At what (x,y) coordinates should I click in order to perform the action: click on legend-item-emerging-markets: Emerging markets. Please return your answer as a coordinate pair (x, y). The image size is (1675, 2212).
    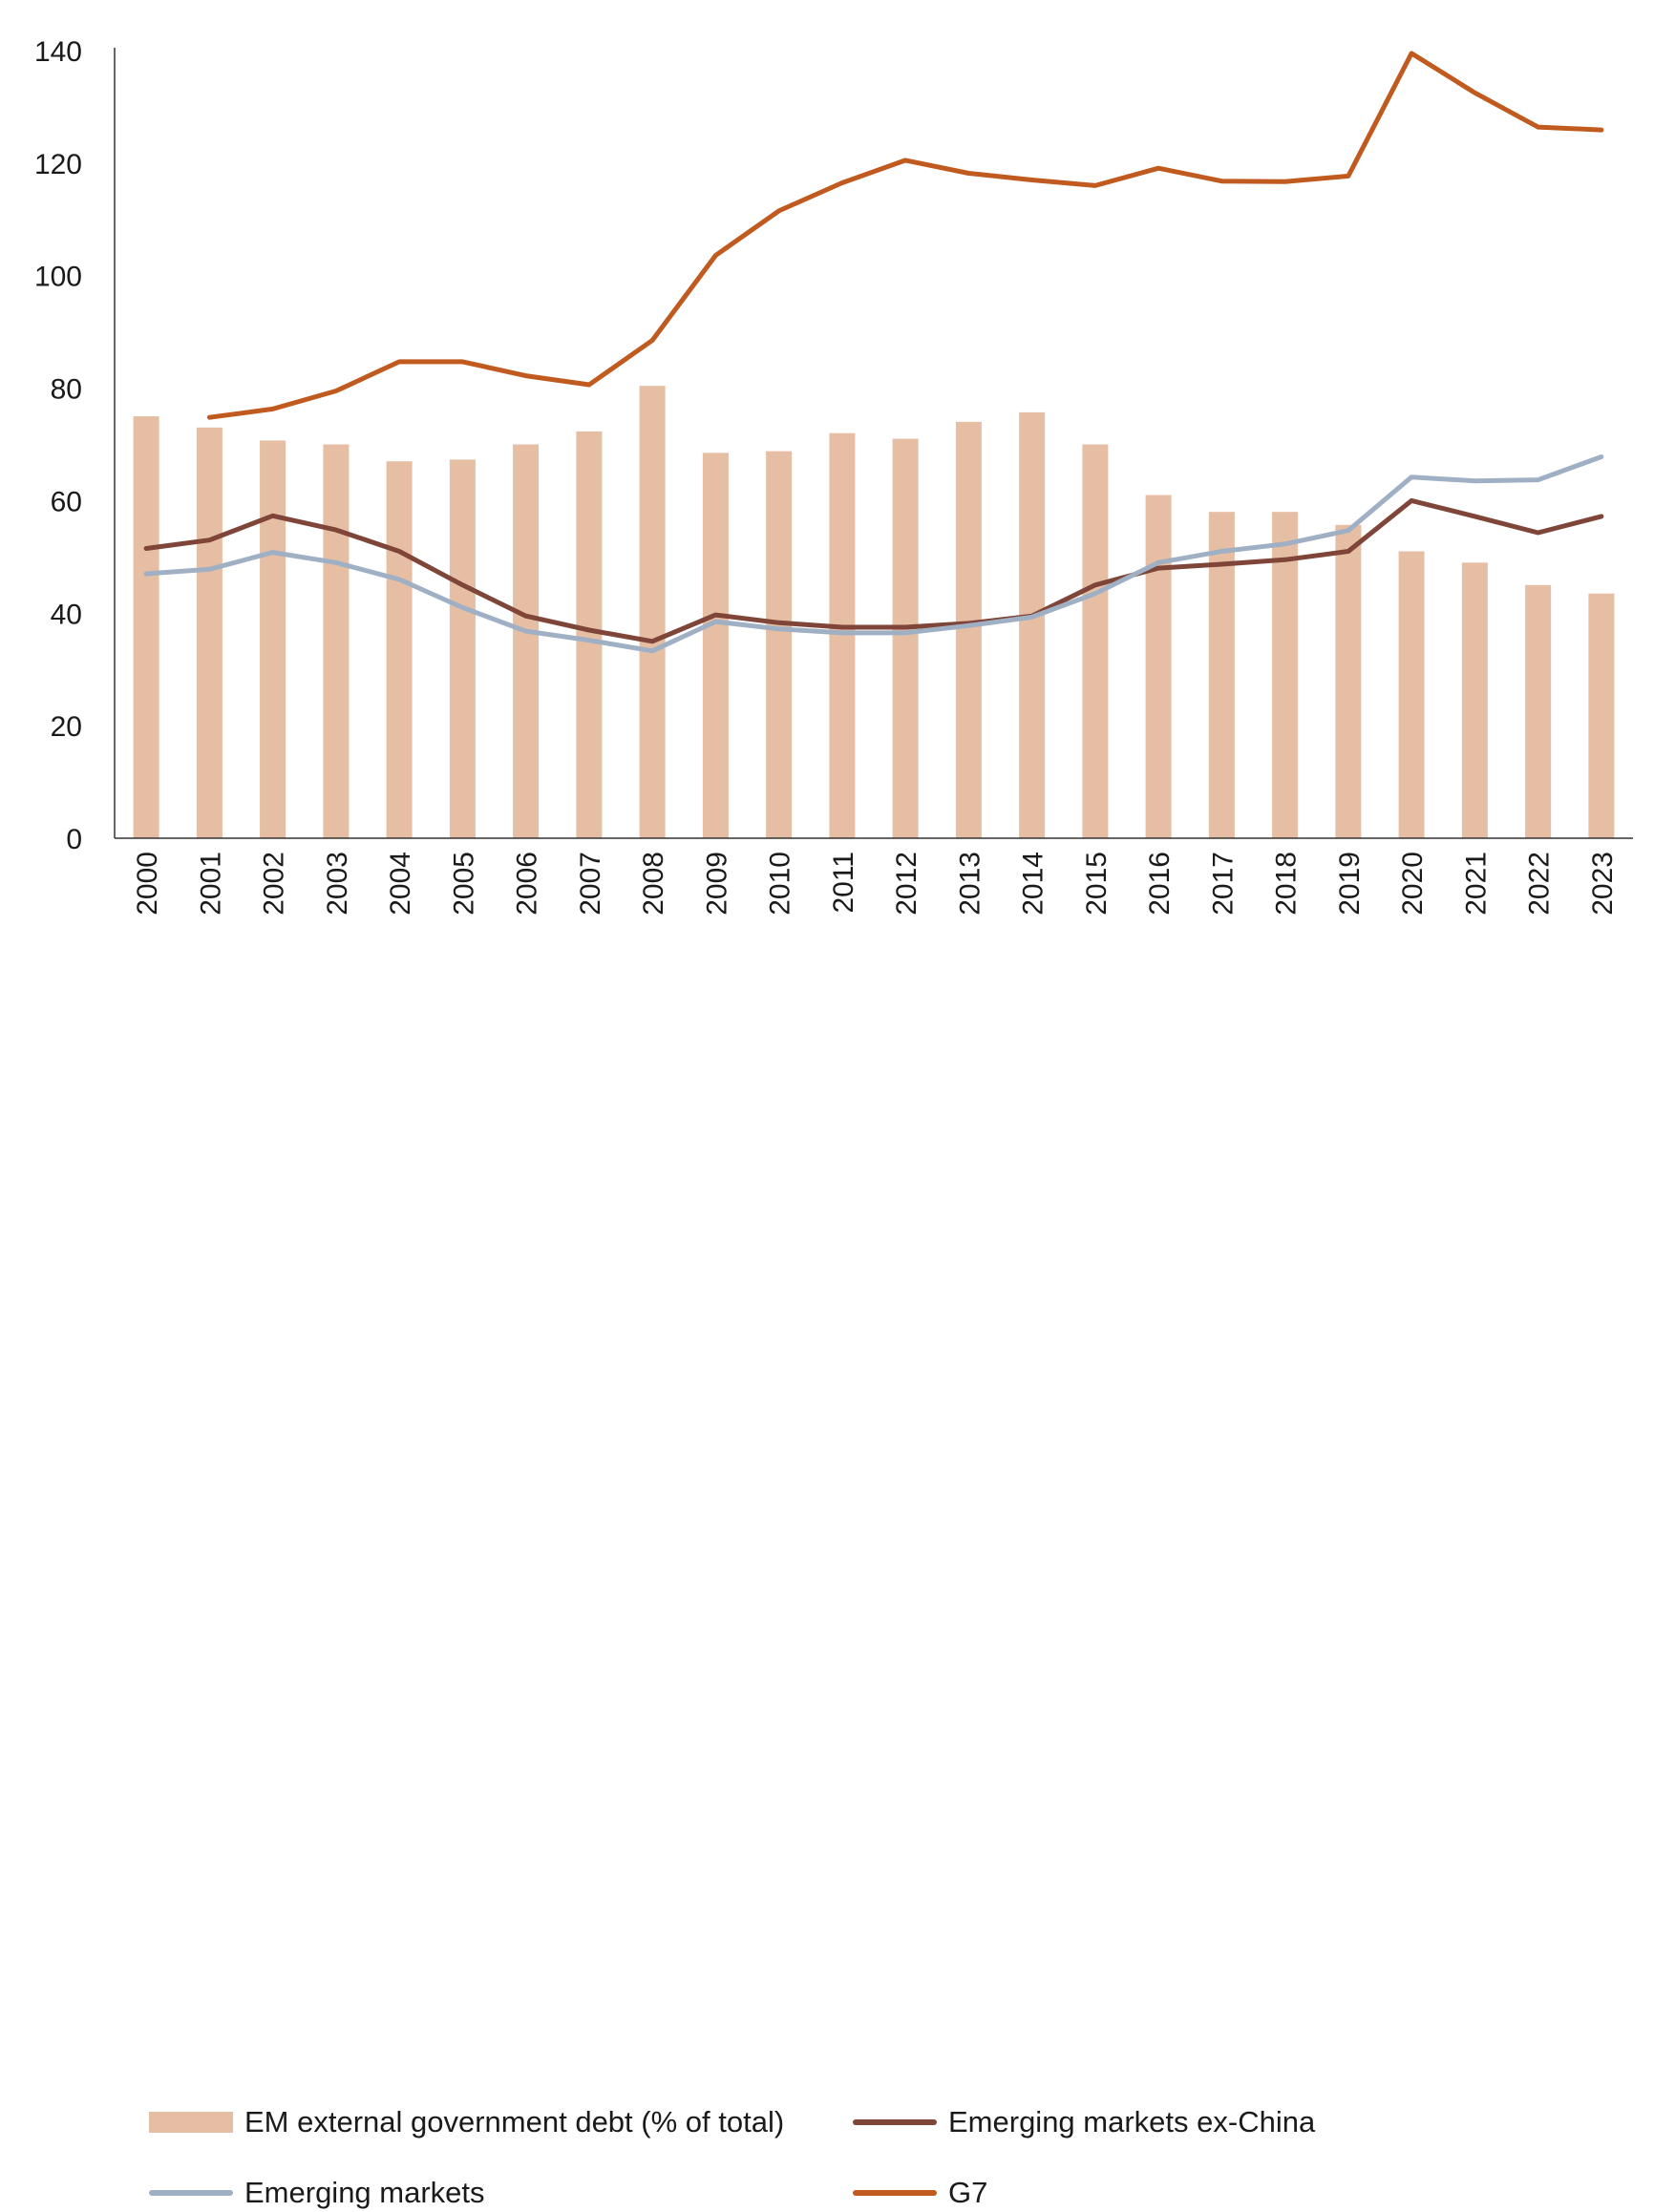
    Looking at the image, I should click on (317, 2193).